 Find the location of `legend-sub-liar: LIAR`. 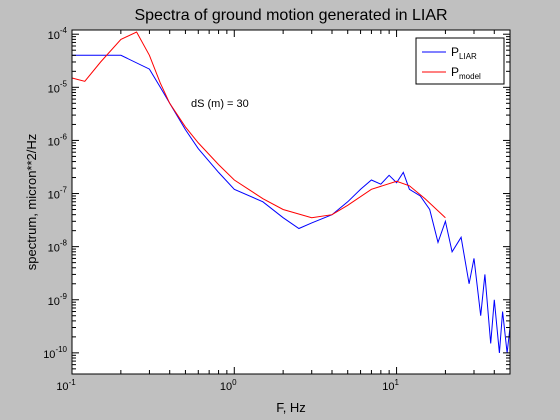

legend-sub-liar: LIAR is located at coordinates (468, 56).